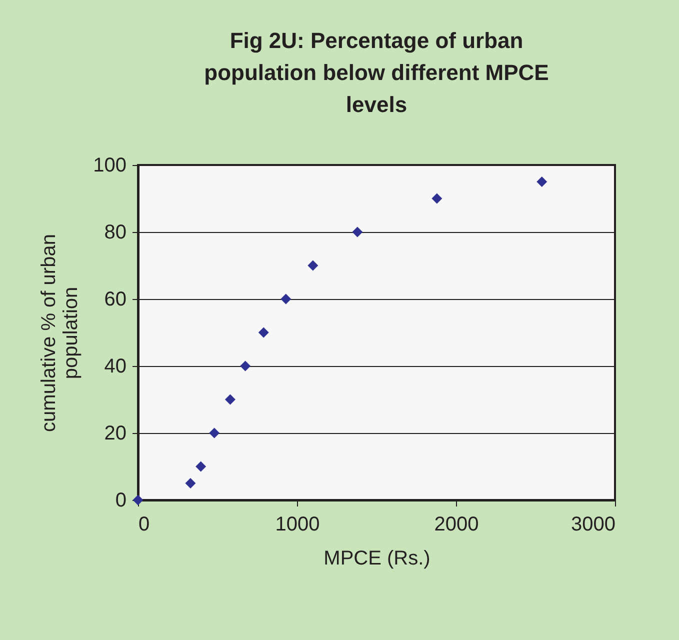 This screenshot has width=679, height=640. What do you see at coordinates (115, 433) in the screenshot?
I see `y-tick-label: 20` at bounding box center [115, 433].